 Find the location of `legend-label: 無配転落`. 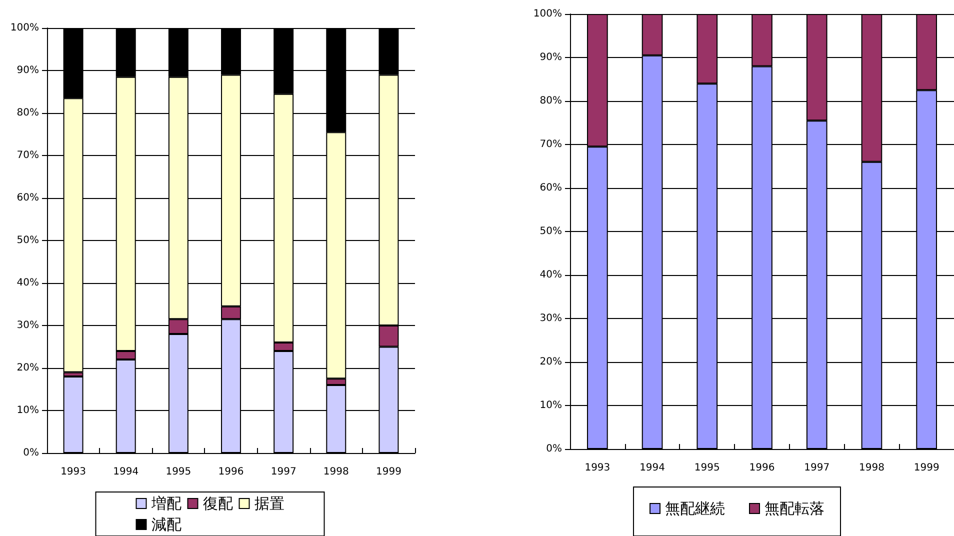

legend-label: 無配転落 is located at coordinates (794, 509).